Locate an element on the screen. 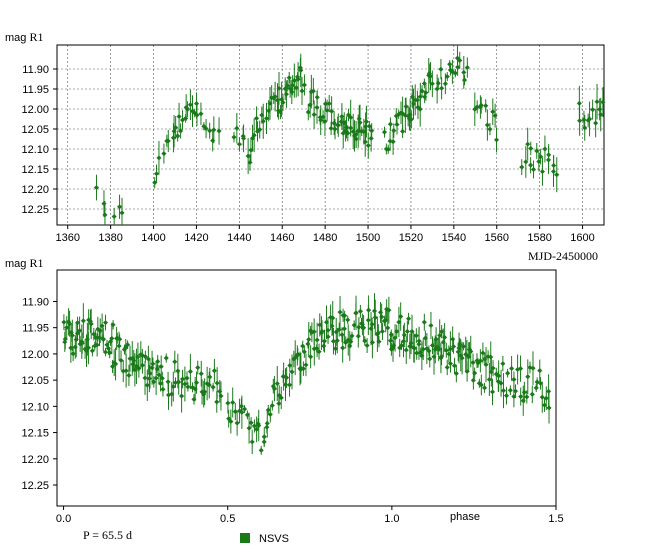  y-tick-label: 12.15 is located at coordinates (35, 434).